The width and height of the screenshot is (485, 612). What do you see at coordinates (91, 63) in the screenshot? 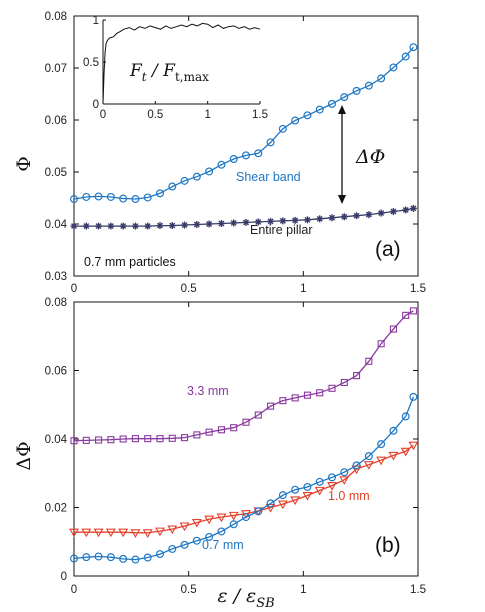
I see `inset-y-tick-label: 0.5` at bounding box center [91, 63].